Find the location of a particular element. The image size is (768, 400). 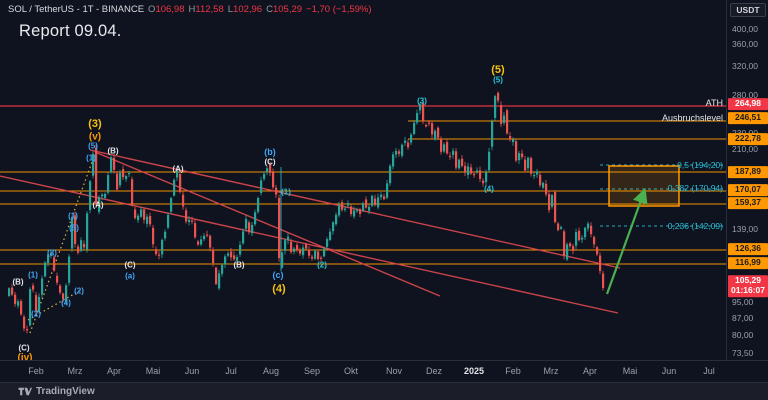

price-tick: 210,00 is located at coordinates (745, 149).